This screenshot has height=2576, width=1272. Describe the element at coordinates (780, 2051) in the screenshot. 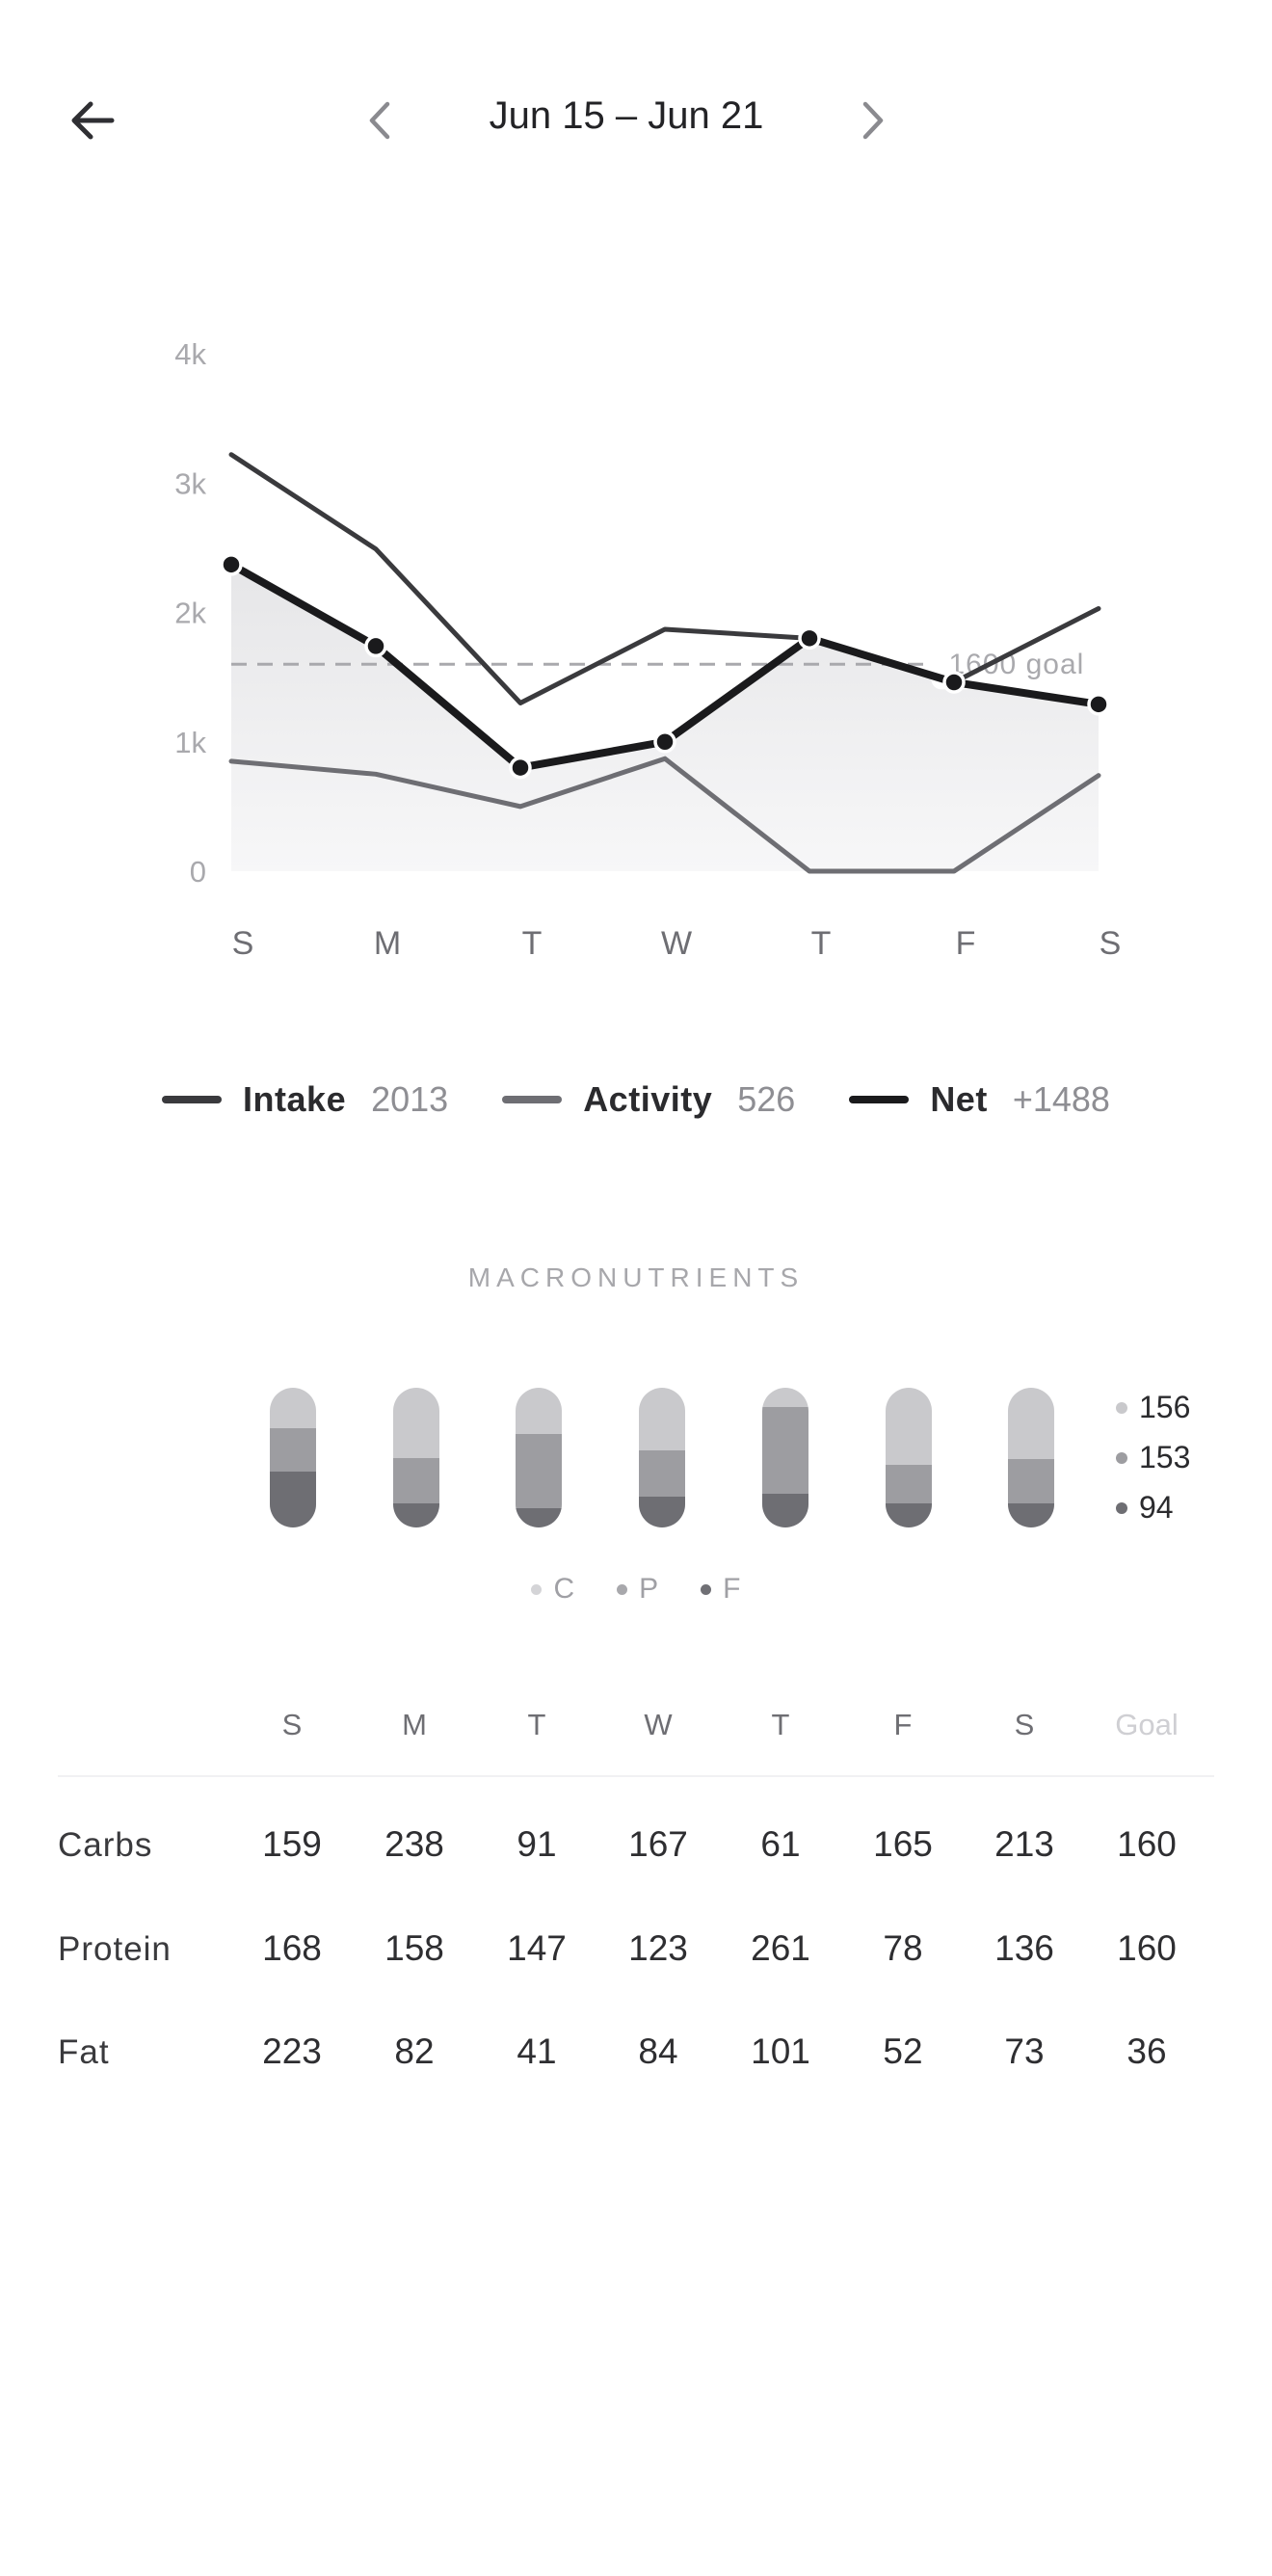

I see `value-cell: 101` at that location.